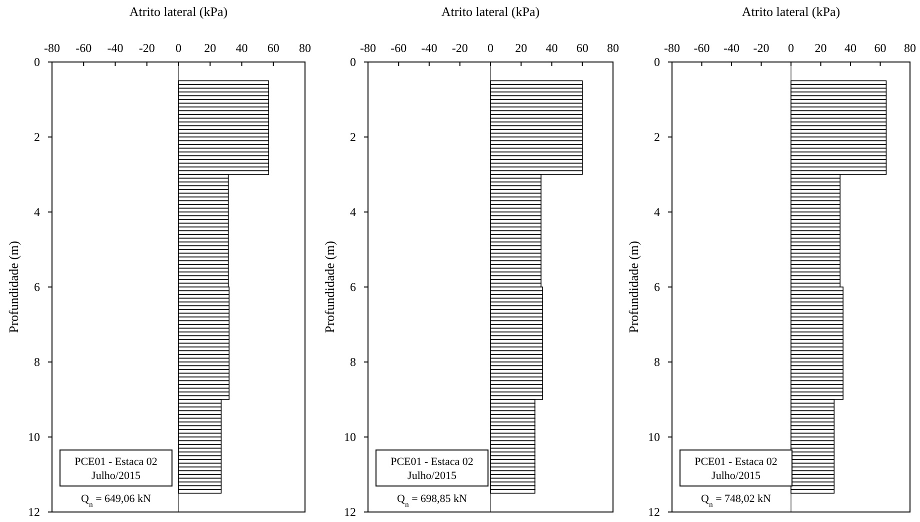 This screenshot has height=522, width=920. I want to click on annotation: Q$_{n}$ = 748,02 kN, so click(736, 500).